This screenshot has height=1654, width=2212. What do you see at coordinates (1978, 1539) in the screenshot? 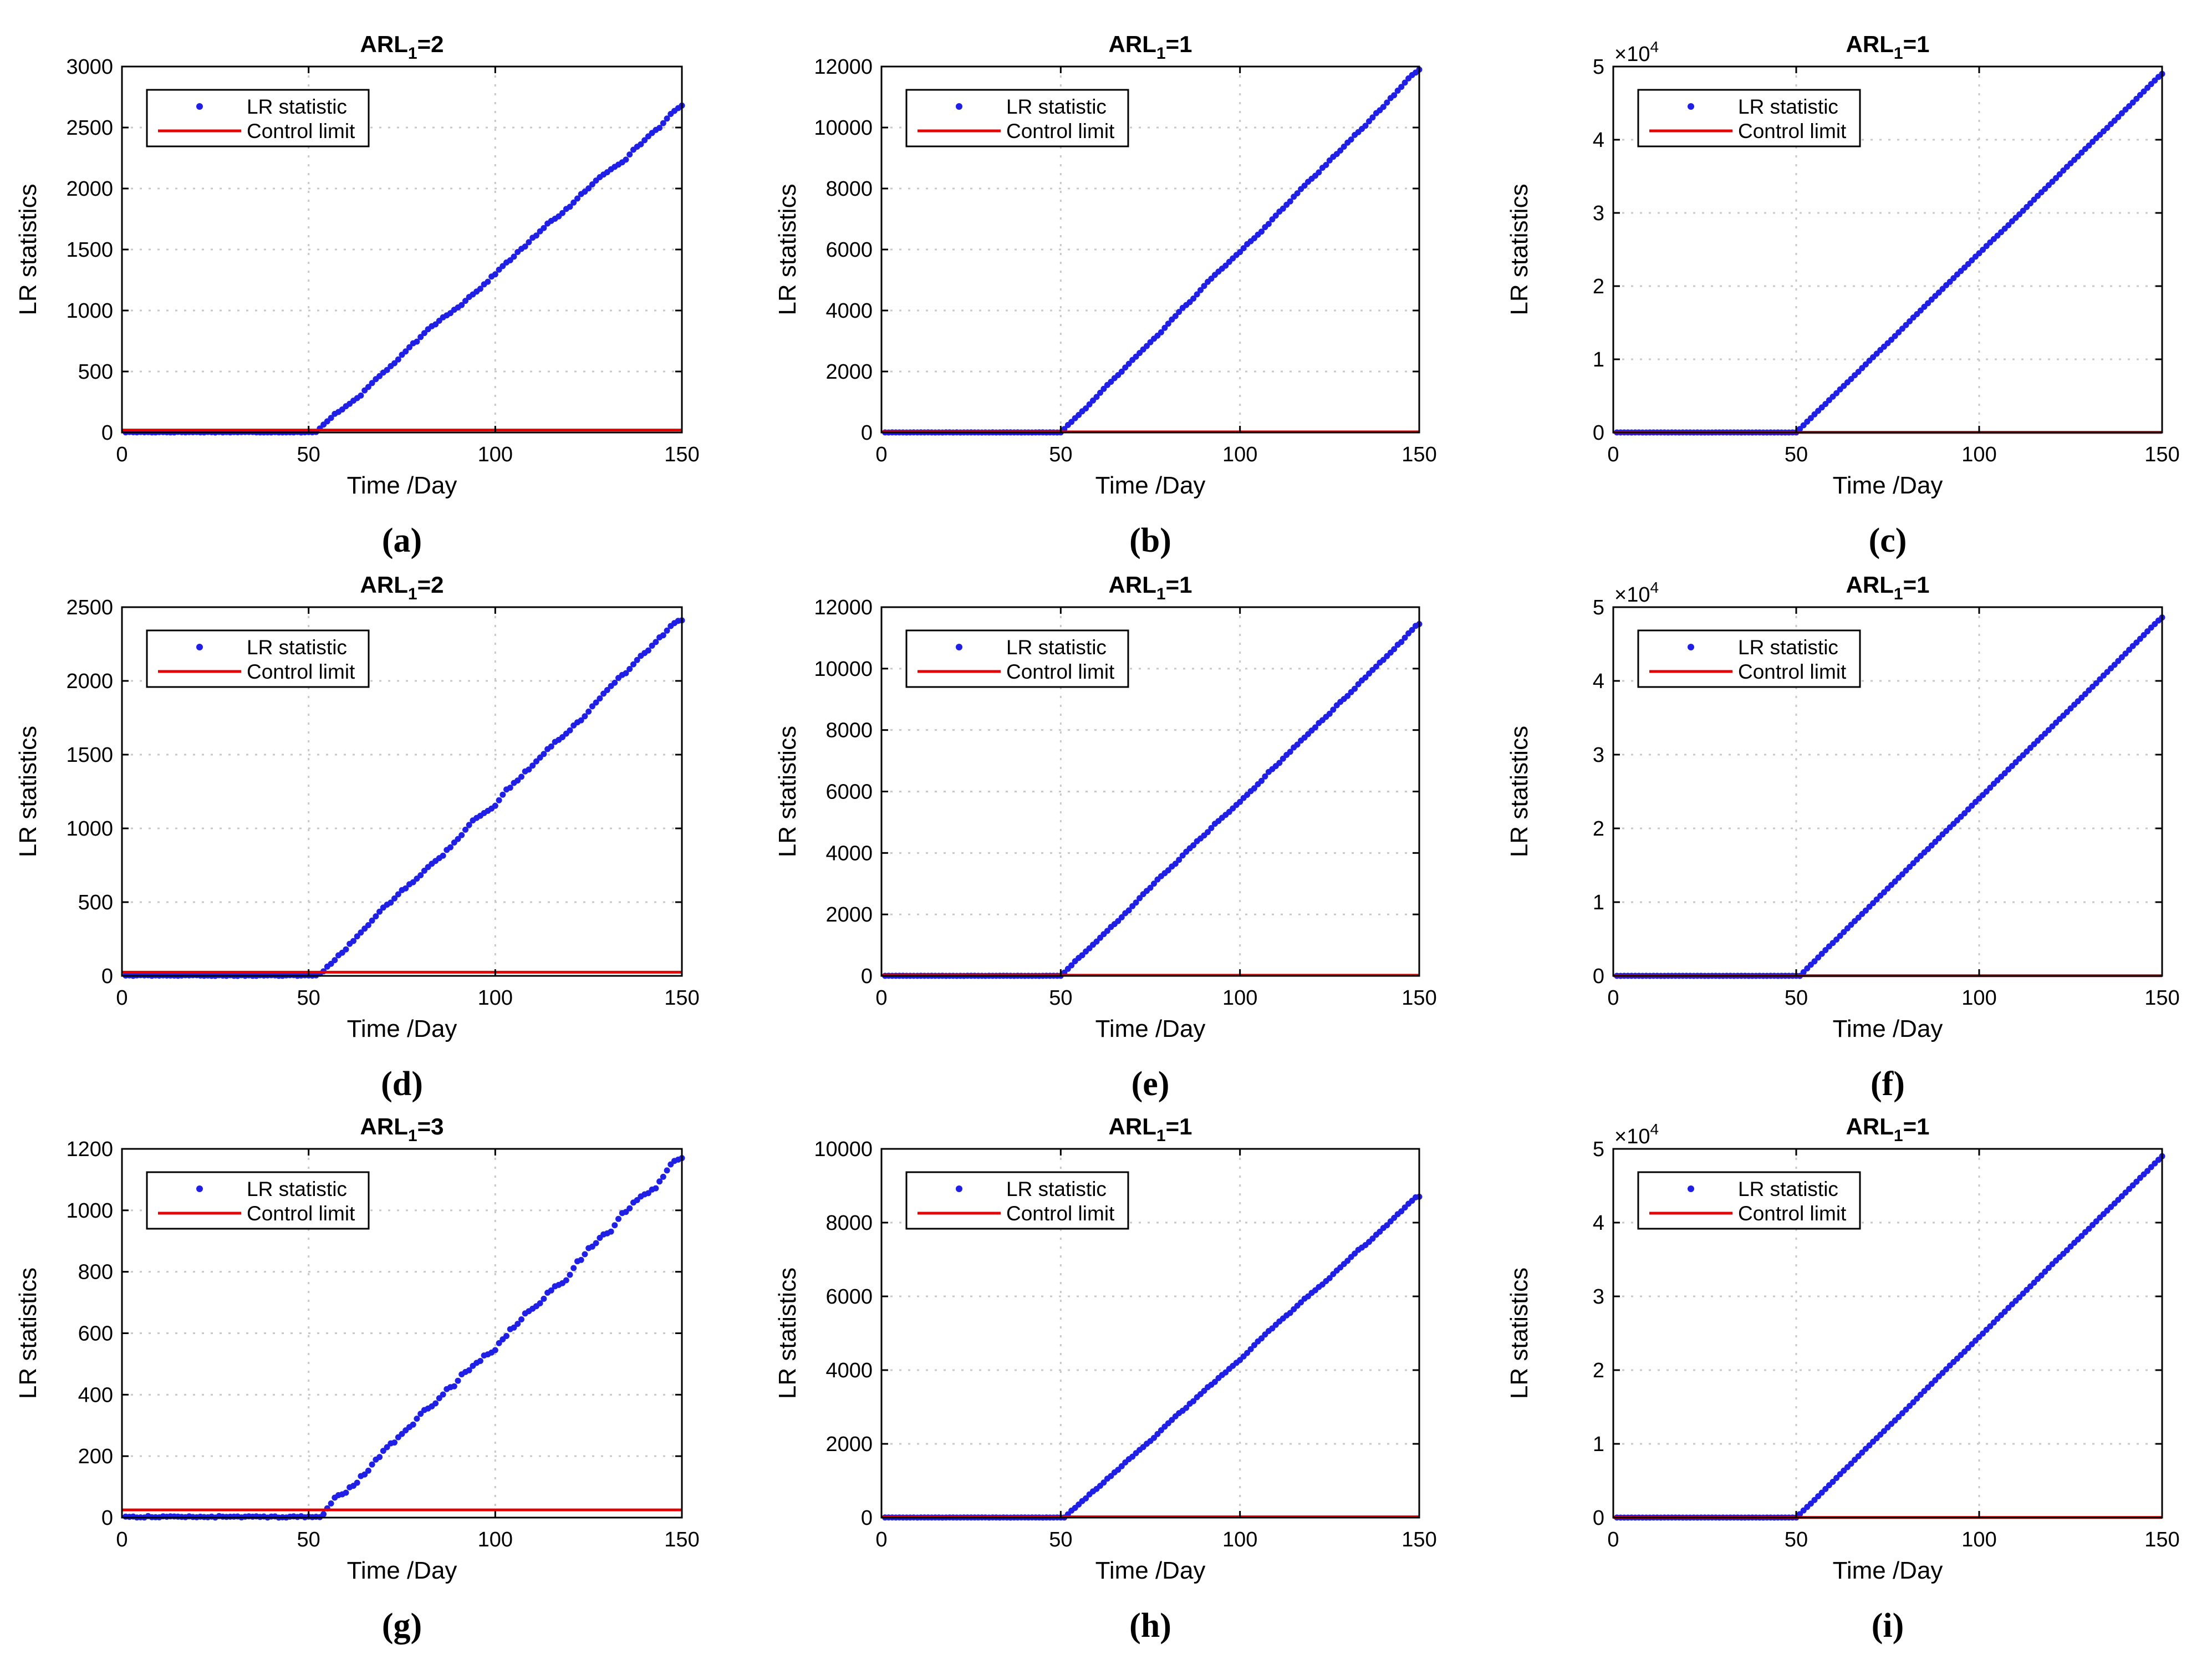
I see `chart-i-x-tick-label: 100` at bounding box center [1978, 1539].